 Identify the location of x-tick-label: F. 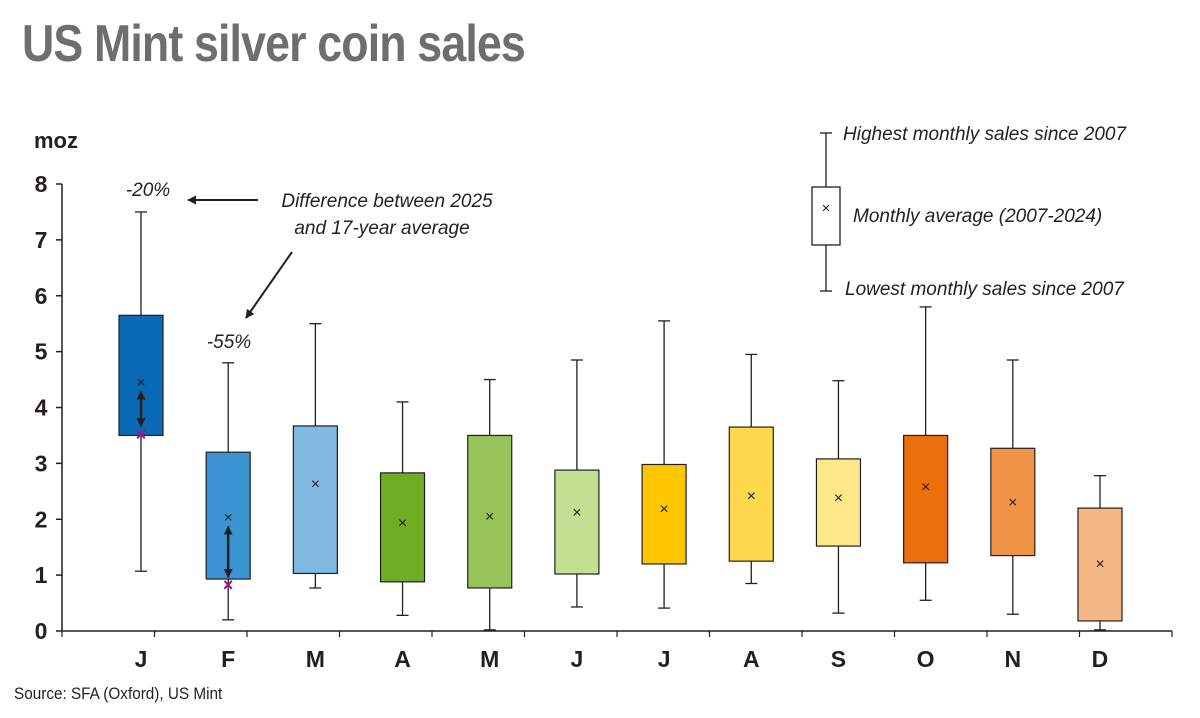
(228, 659).